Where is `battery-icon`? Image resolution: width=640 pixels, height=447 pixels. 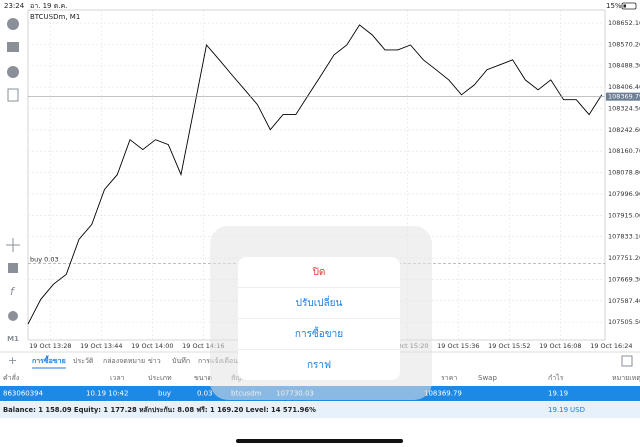 battery-icon is located at coordinates (629, 6).